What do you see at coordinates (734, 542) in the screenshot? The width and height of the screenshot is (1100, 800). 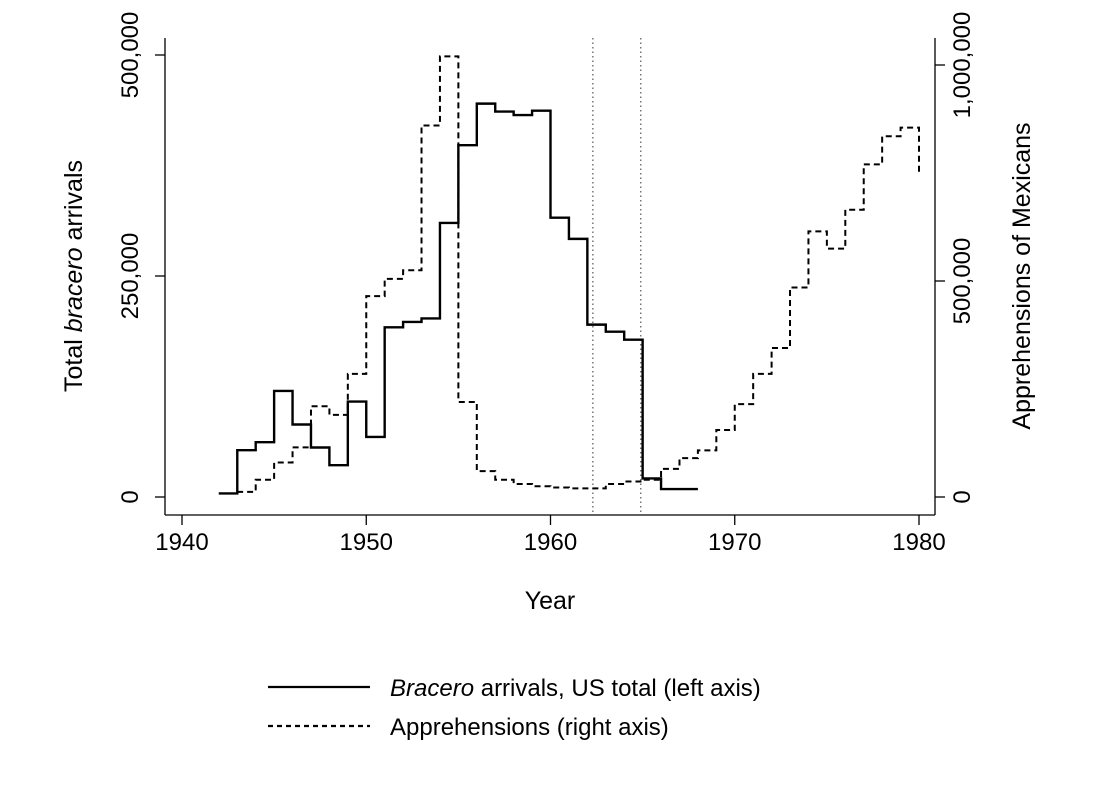 I see `x-tick-label: 1970` at bounding box center [734, 542].